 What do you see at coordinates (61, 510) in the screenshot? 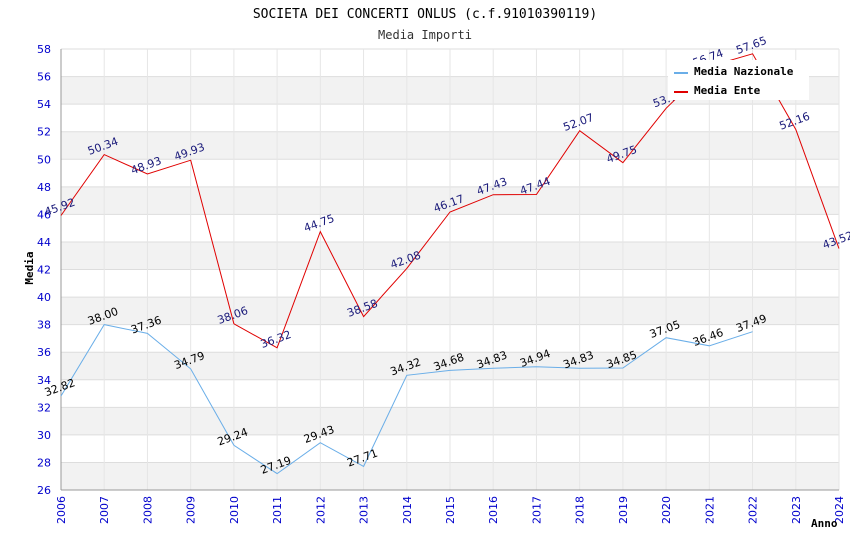
I see `x-tick-label: 2006` at bounding box center [61, 510].